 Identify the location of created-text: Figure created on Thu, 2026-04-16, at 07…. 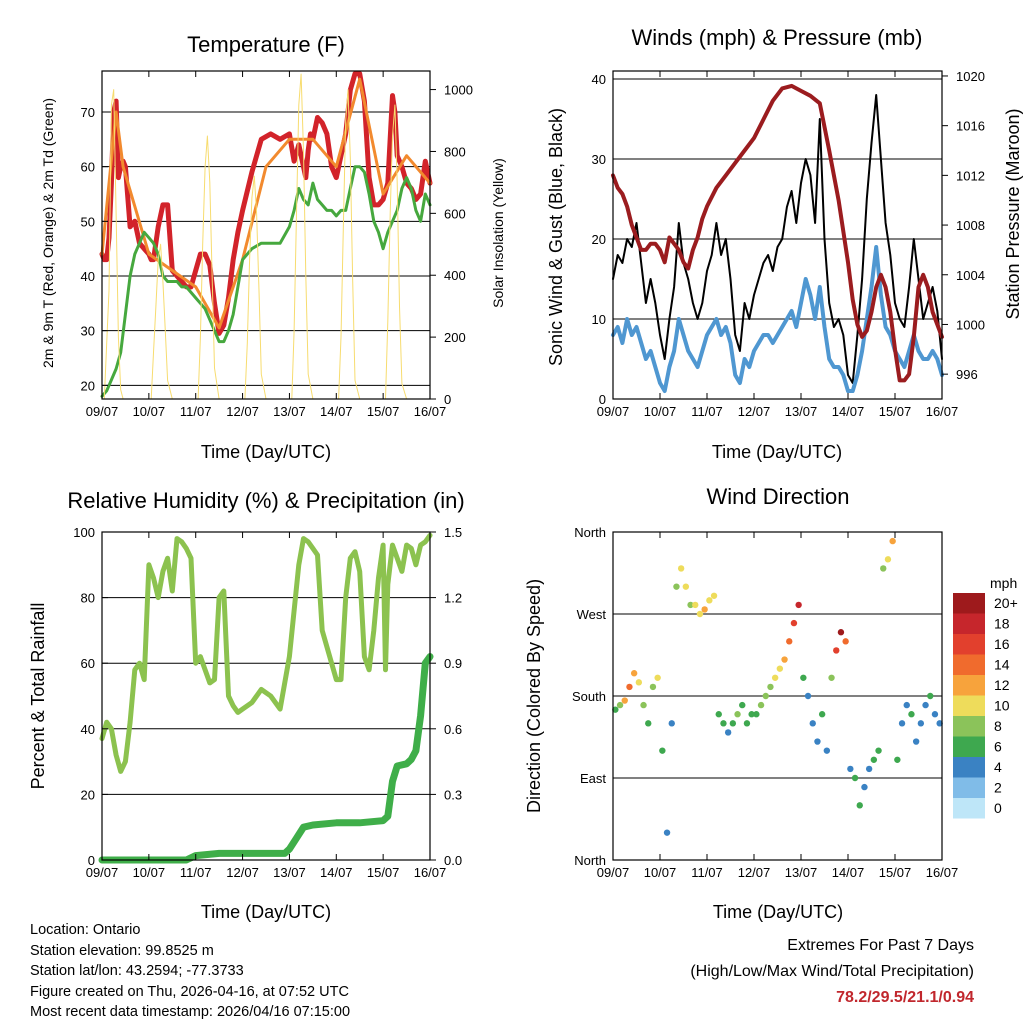
(189, 991).